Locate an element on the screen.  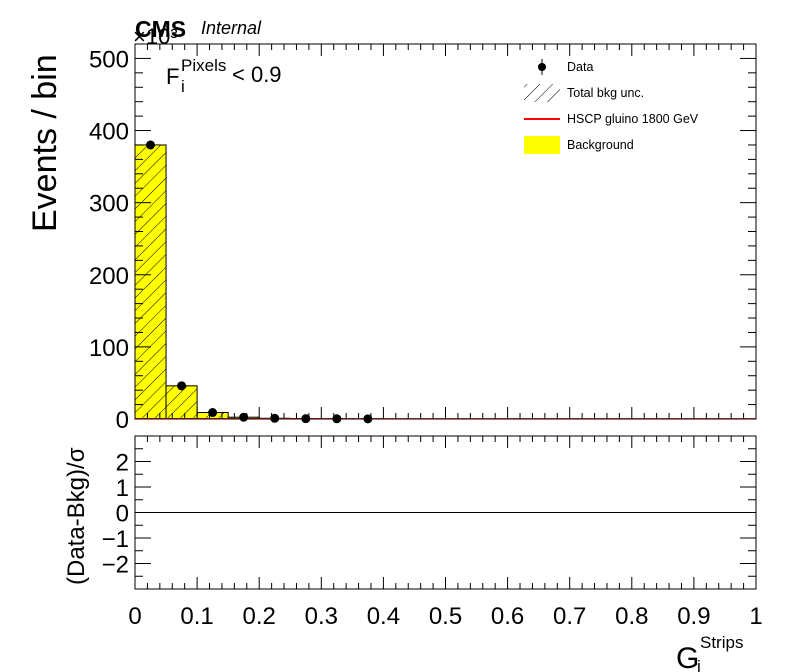
y-tick-label: 100 is located at coordinates (109, 348).